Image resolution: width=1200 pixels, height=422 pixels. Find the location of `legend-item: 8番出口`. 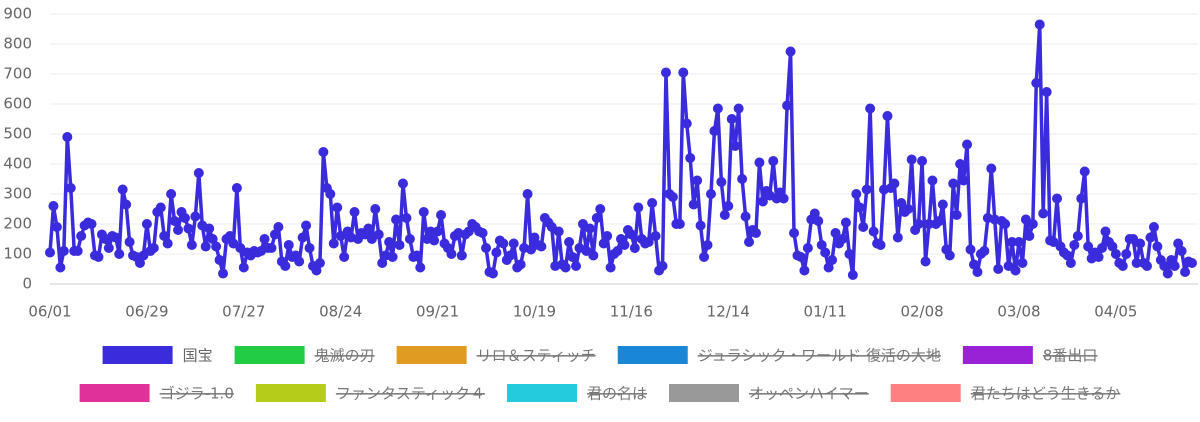

legend-item: 8番出口 is located at coordinates (1030, 355).